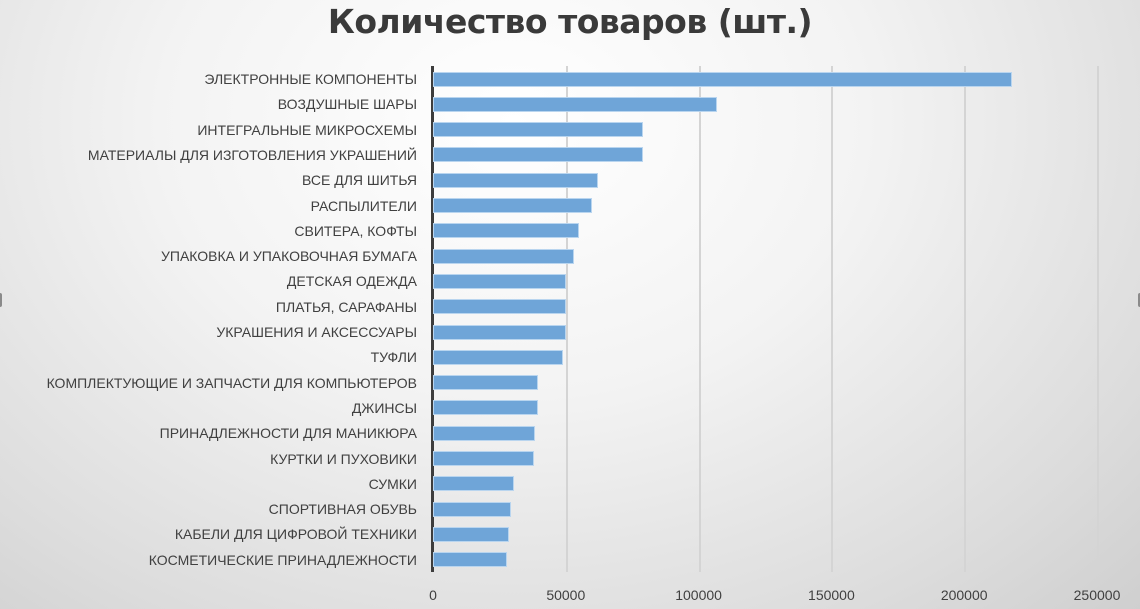 The image size is (1140, 609). What do you see at coordinates (355, 230) in the screenshot?
I see `category-label: СВИТЕРА, КОФТЫ` at bounding box center [355, 230].